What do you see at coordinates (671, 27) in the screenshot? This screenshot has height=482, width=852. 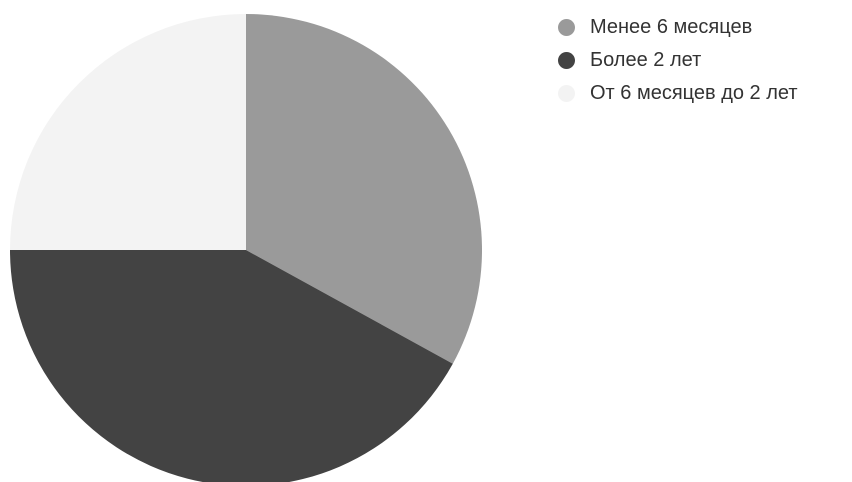 I see `legend-label-less-than-6-months: Менее 6 месяцев` at bounding box center [671, 27].